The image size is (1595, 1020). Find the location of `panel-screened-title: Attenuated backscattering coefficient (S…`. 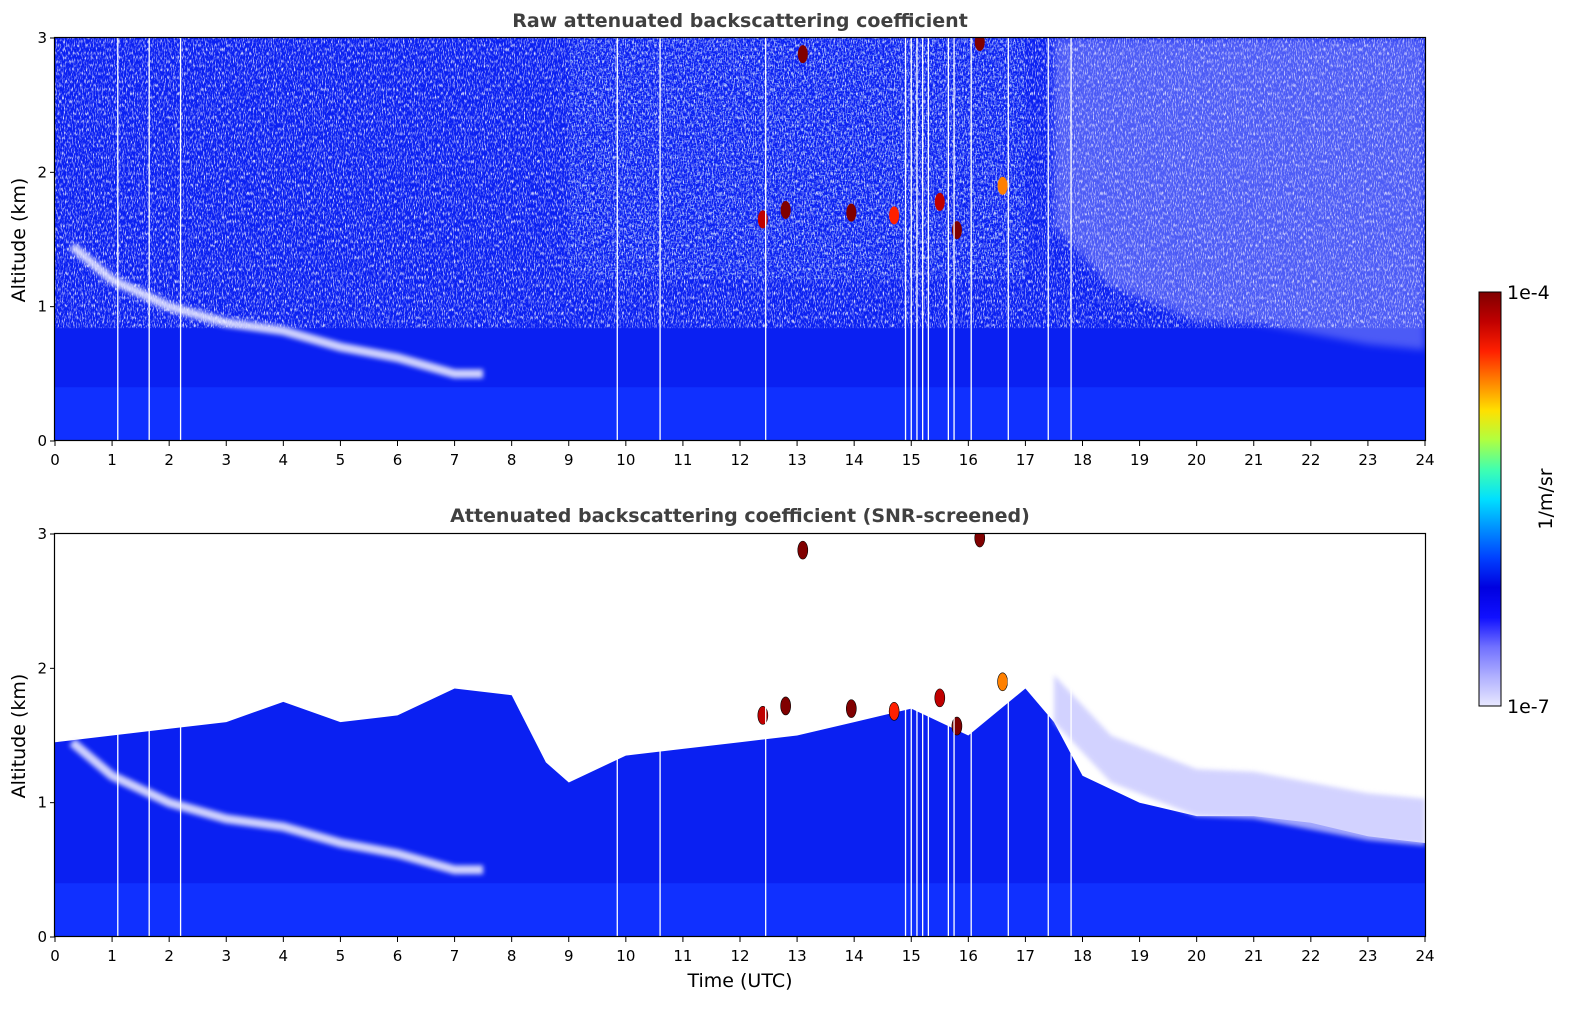

panel-screened-title: Attenuated backscattering coefficient (S… is located at coordinates (740, 516).